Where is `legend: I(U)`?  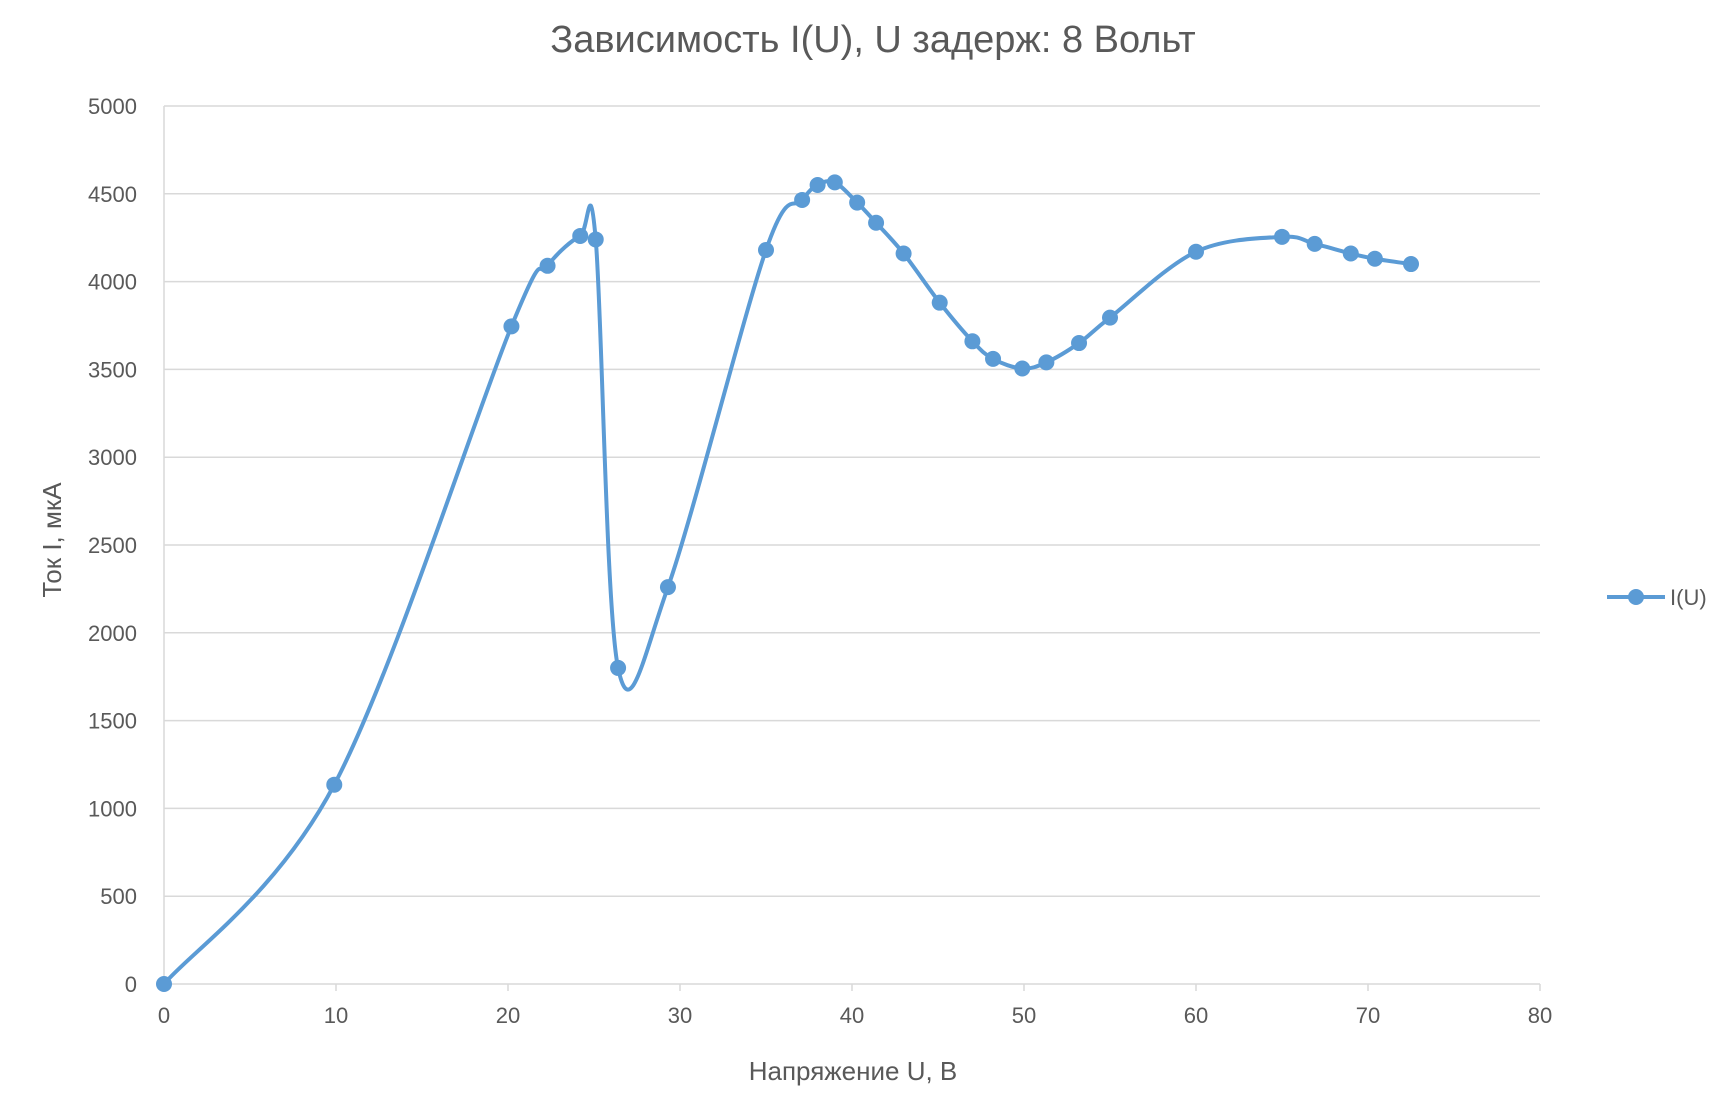
legend: I(U) is located at coordinates (1657, 597).